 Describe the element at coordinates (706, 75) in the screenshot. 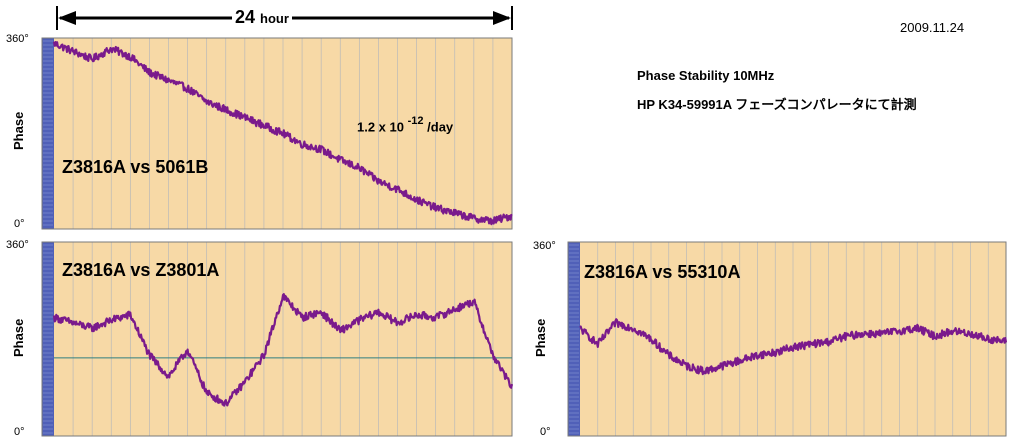

I see `info-line-1: Phase Stability 10MHz` at that location.